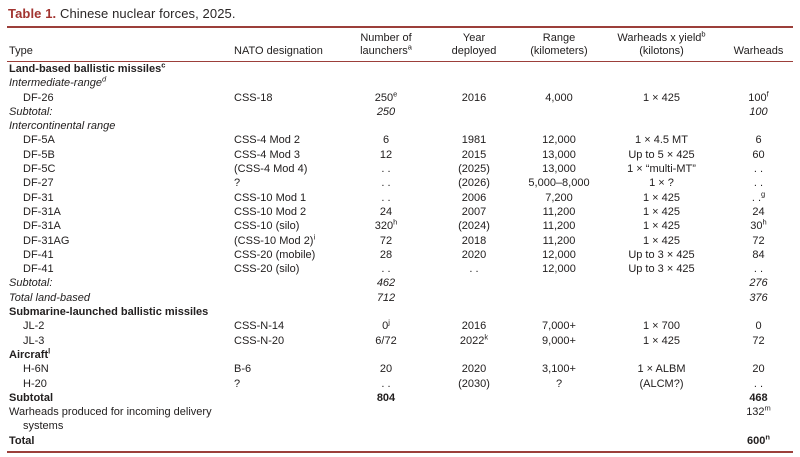 Image resolution: width=800 pixels, height=457 pixels. What do you see at coordinates (661, 340) in the screenshot?
I see `cell-yield: 1 × 425` at bounding box center [661, 340].